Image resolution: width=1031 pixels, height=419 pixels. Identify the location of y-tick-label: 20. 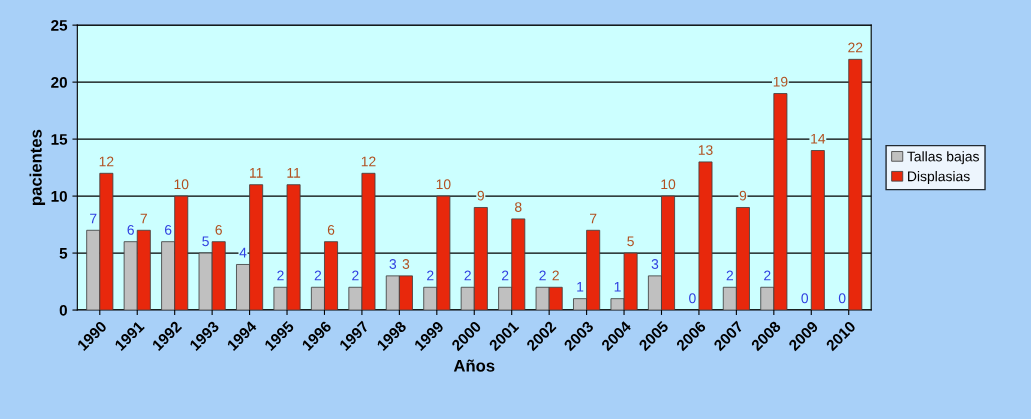
(59, 82).